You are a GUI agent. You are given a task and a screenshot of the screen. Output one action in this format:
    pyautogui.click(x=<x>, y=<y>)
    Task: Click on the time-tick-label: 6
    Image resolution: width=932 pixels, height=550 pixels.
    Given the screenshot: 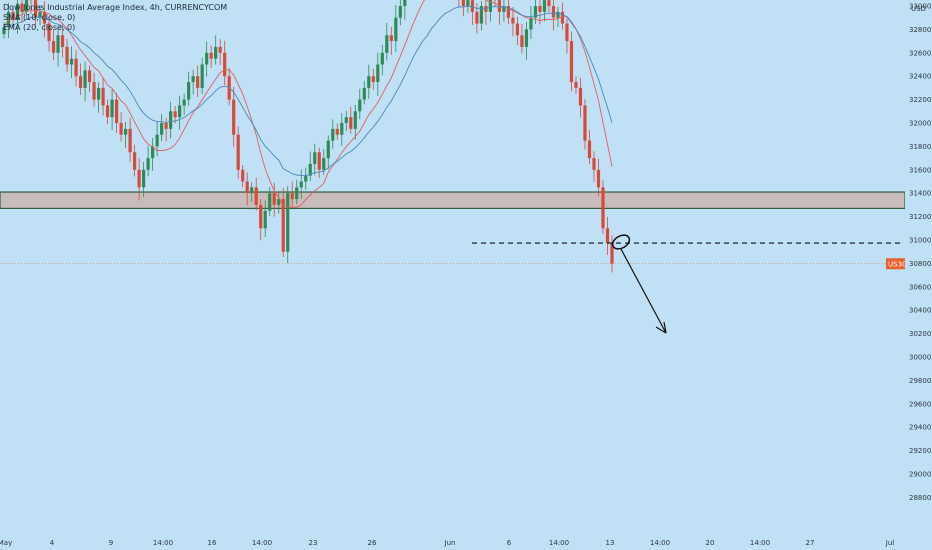 What is the action you would take?
    pyautogui.click(x=509, y=543)
    